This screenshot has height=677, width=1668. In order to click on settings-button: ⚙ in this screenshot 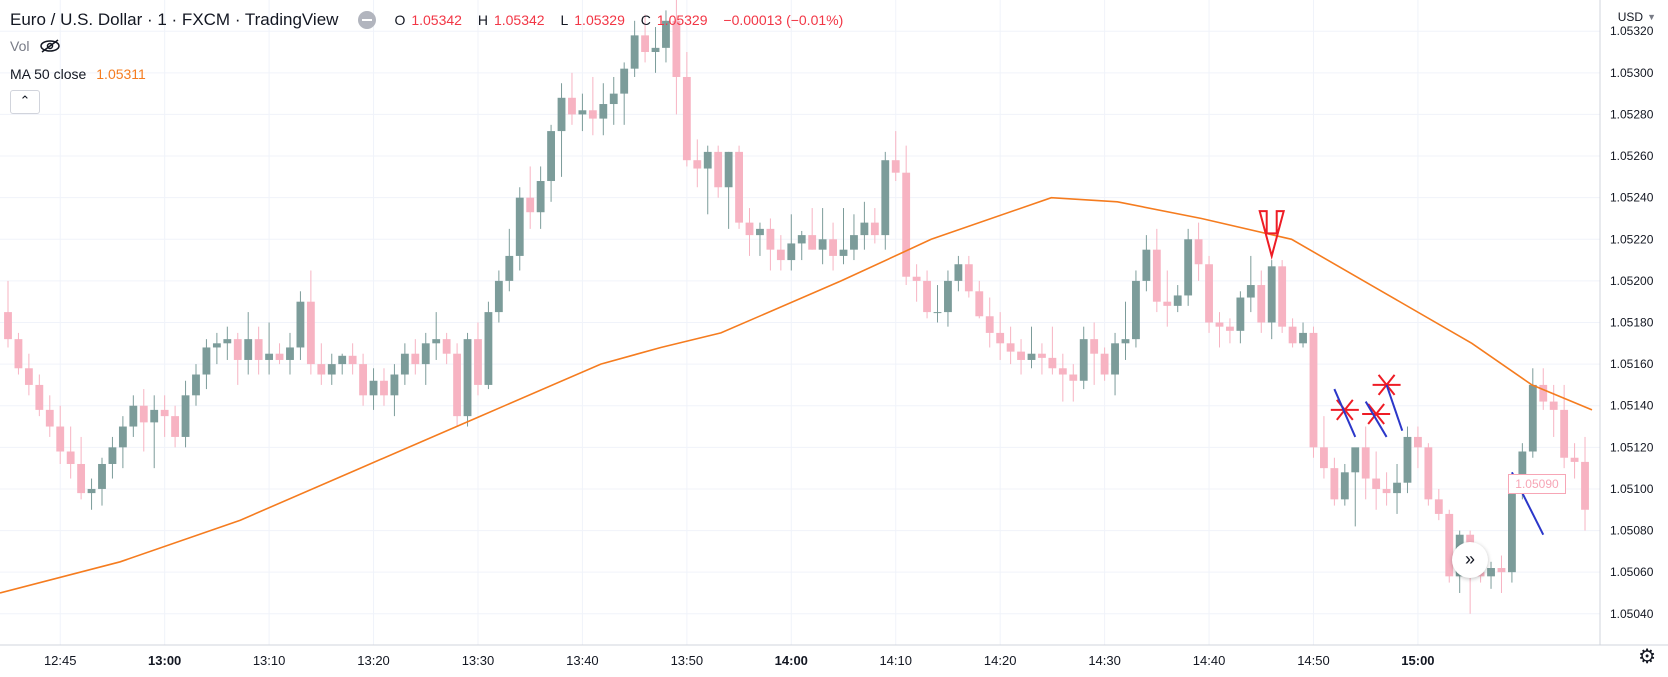, I will do `click(1647, 656)`.